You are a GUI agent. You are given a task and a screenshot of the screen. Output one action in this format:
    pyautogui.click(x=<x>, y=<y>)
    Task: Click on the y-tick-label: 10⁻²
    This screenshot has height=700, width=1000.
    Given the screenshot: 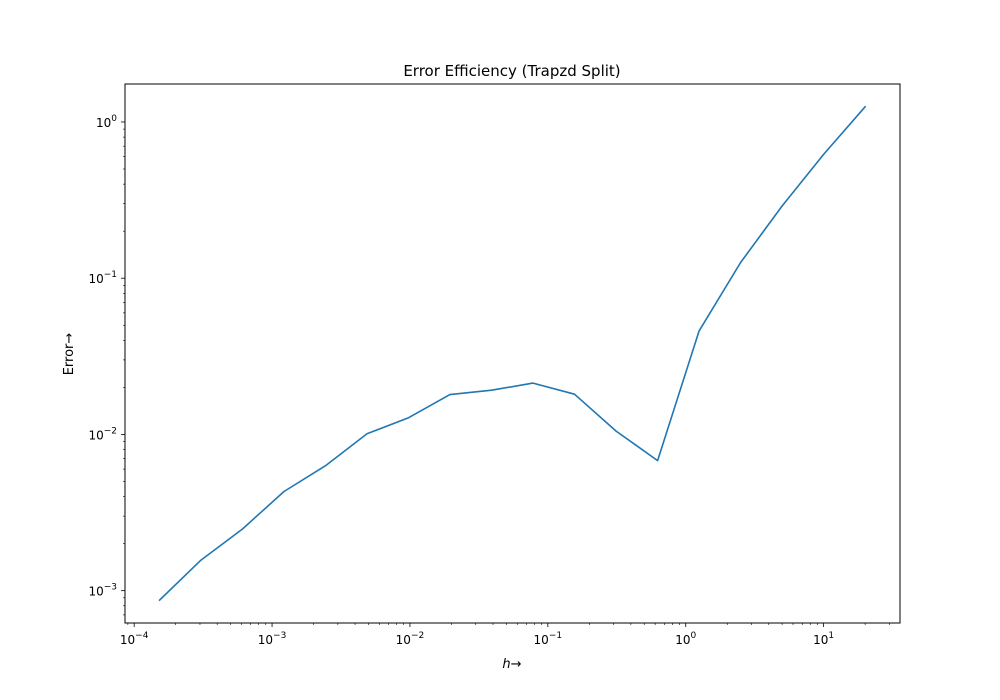 What is the action you would take?
    pyautogui.click(x=102, y=434)
    